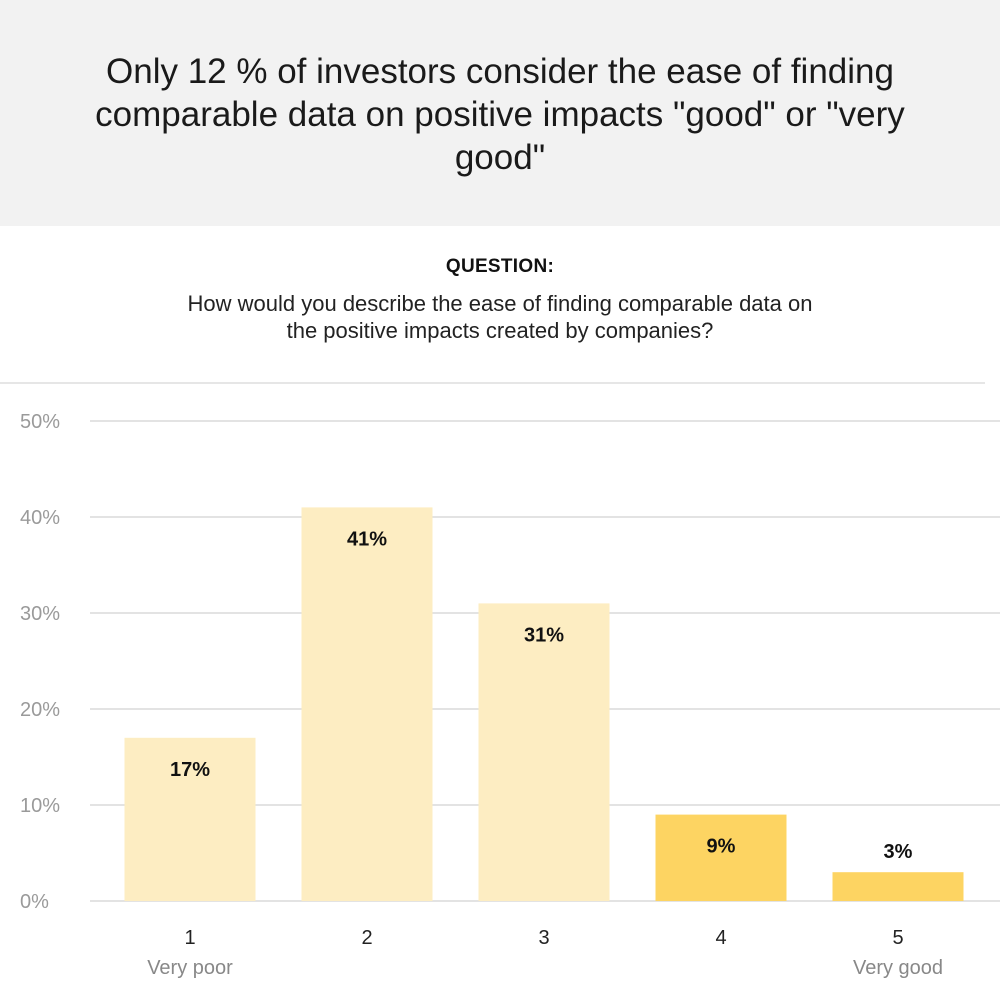  Describe the element at coordinates (367, 539) in the screenshot. I see `data-label: 41%` at that location.